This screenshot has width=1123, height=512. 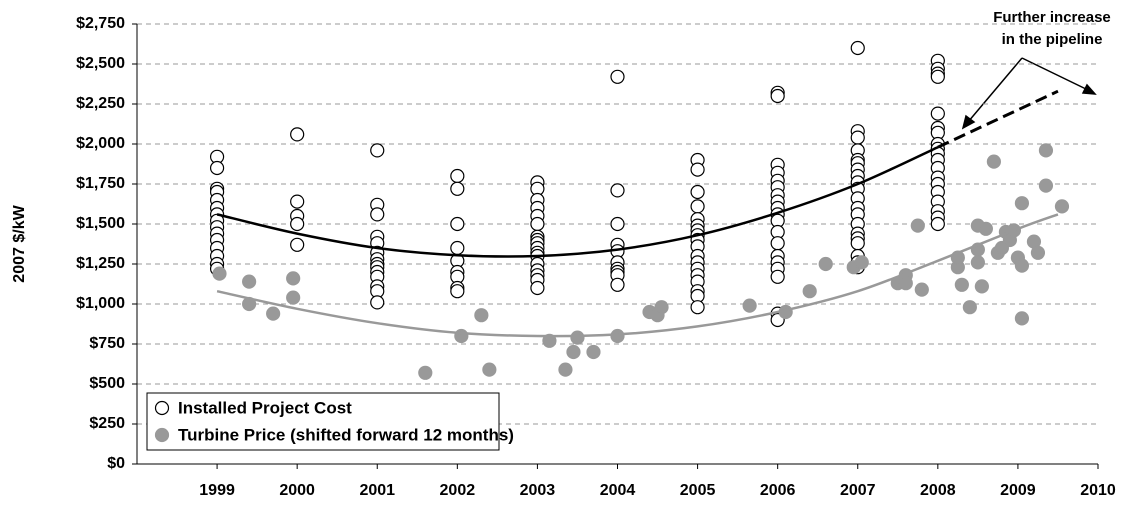 I want to click on x-tick-label: 2006, so click(x=778, y=490).